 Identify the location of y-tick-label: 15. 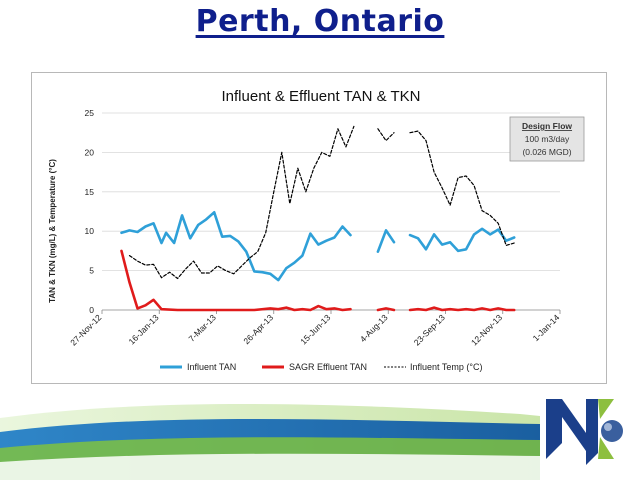
(90, 192).